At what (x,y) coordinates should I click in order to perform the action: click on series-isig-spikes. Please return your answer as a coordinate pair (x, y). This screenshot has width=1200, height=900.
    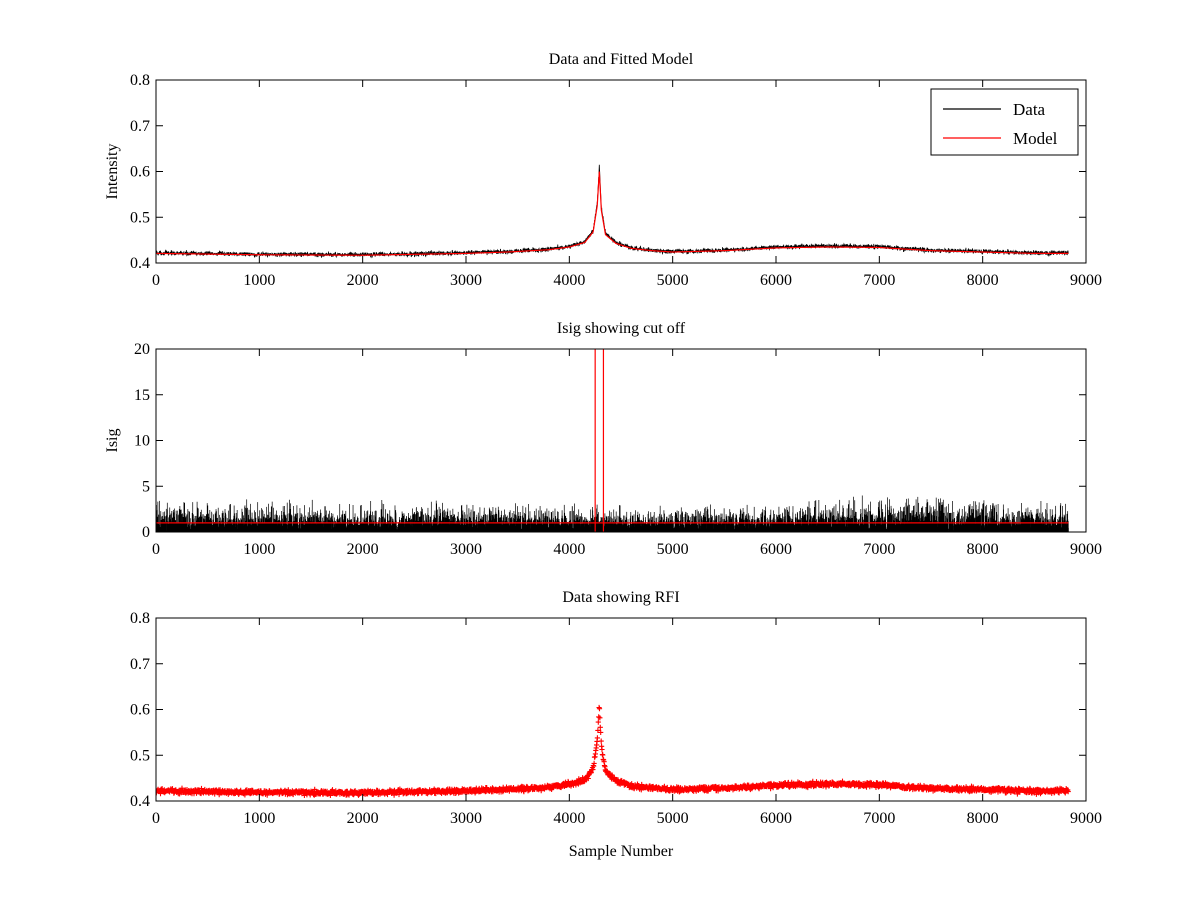
    Looking at the image, I should click on (612, 513).